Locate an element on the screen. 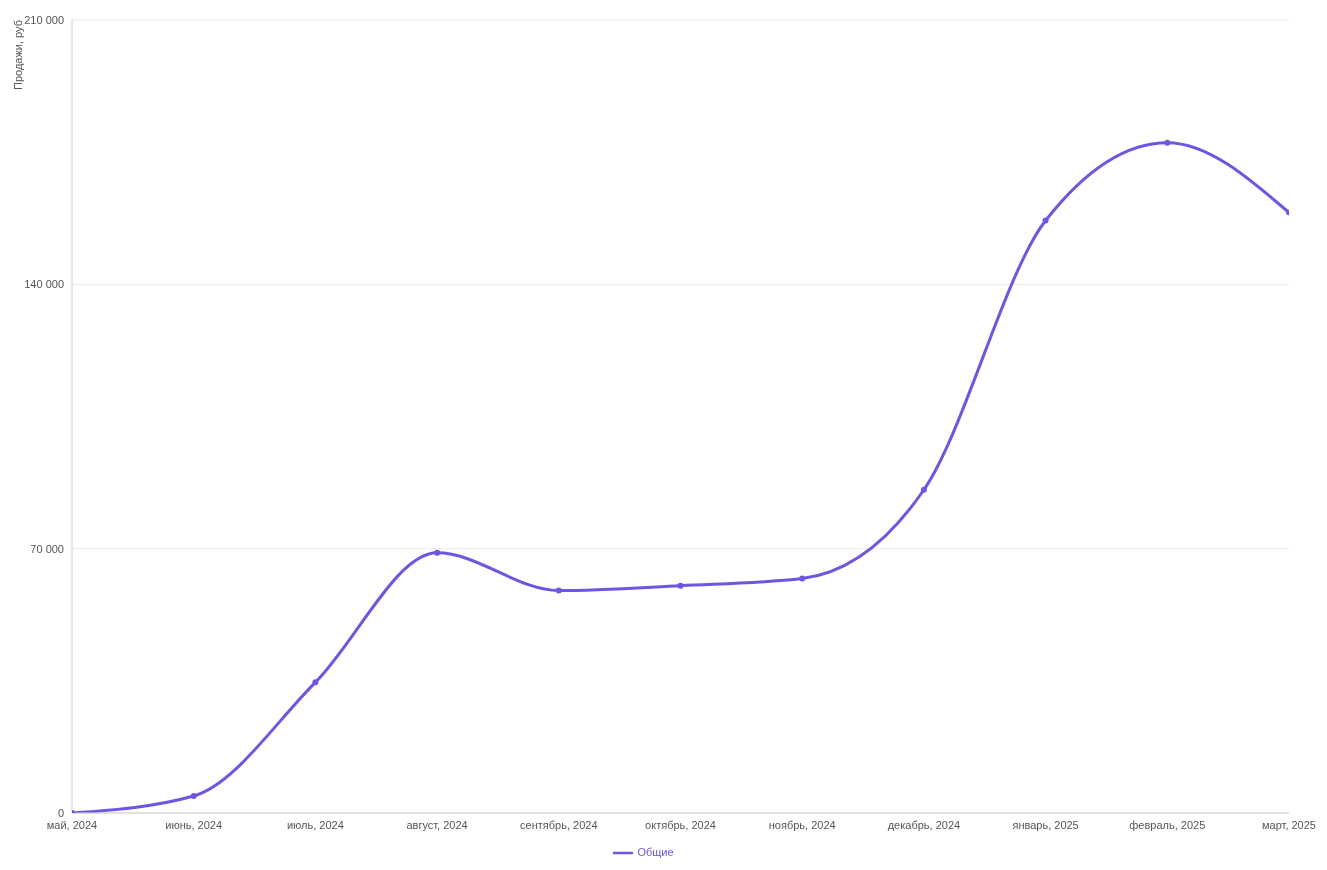 The image size is (1327, 870). x-tick-label: август, 2024 is located at coordinates (437, 824).